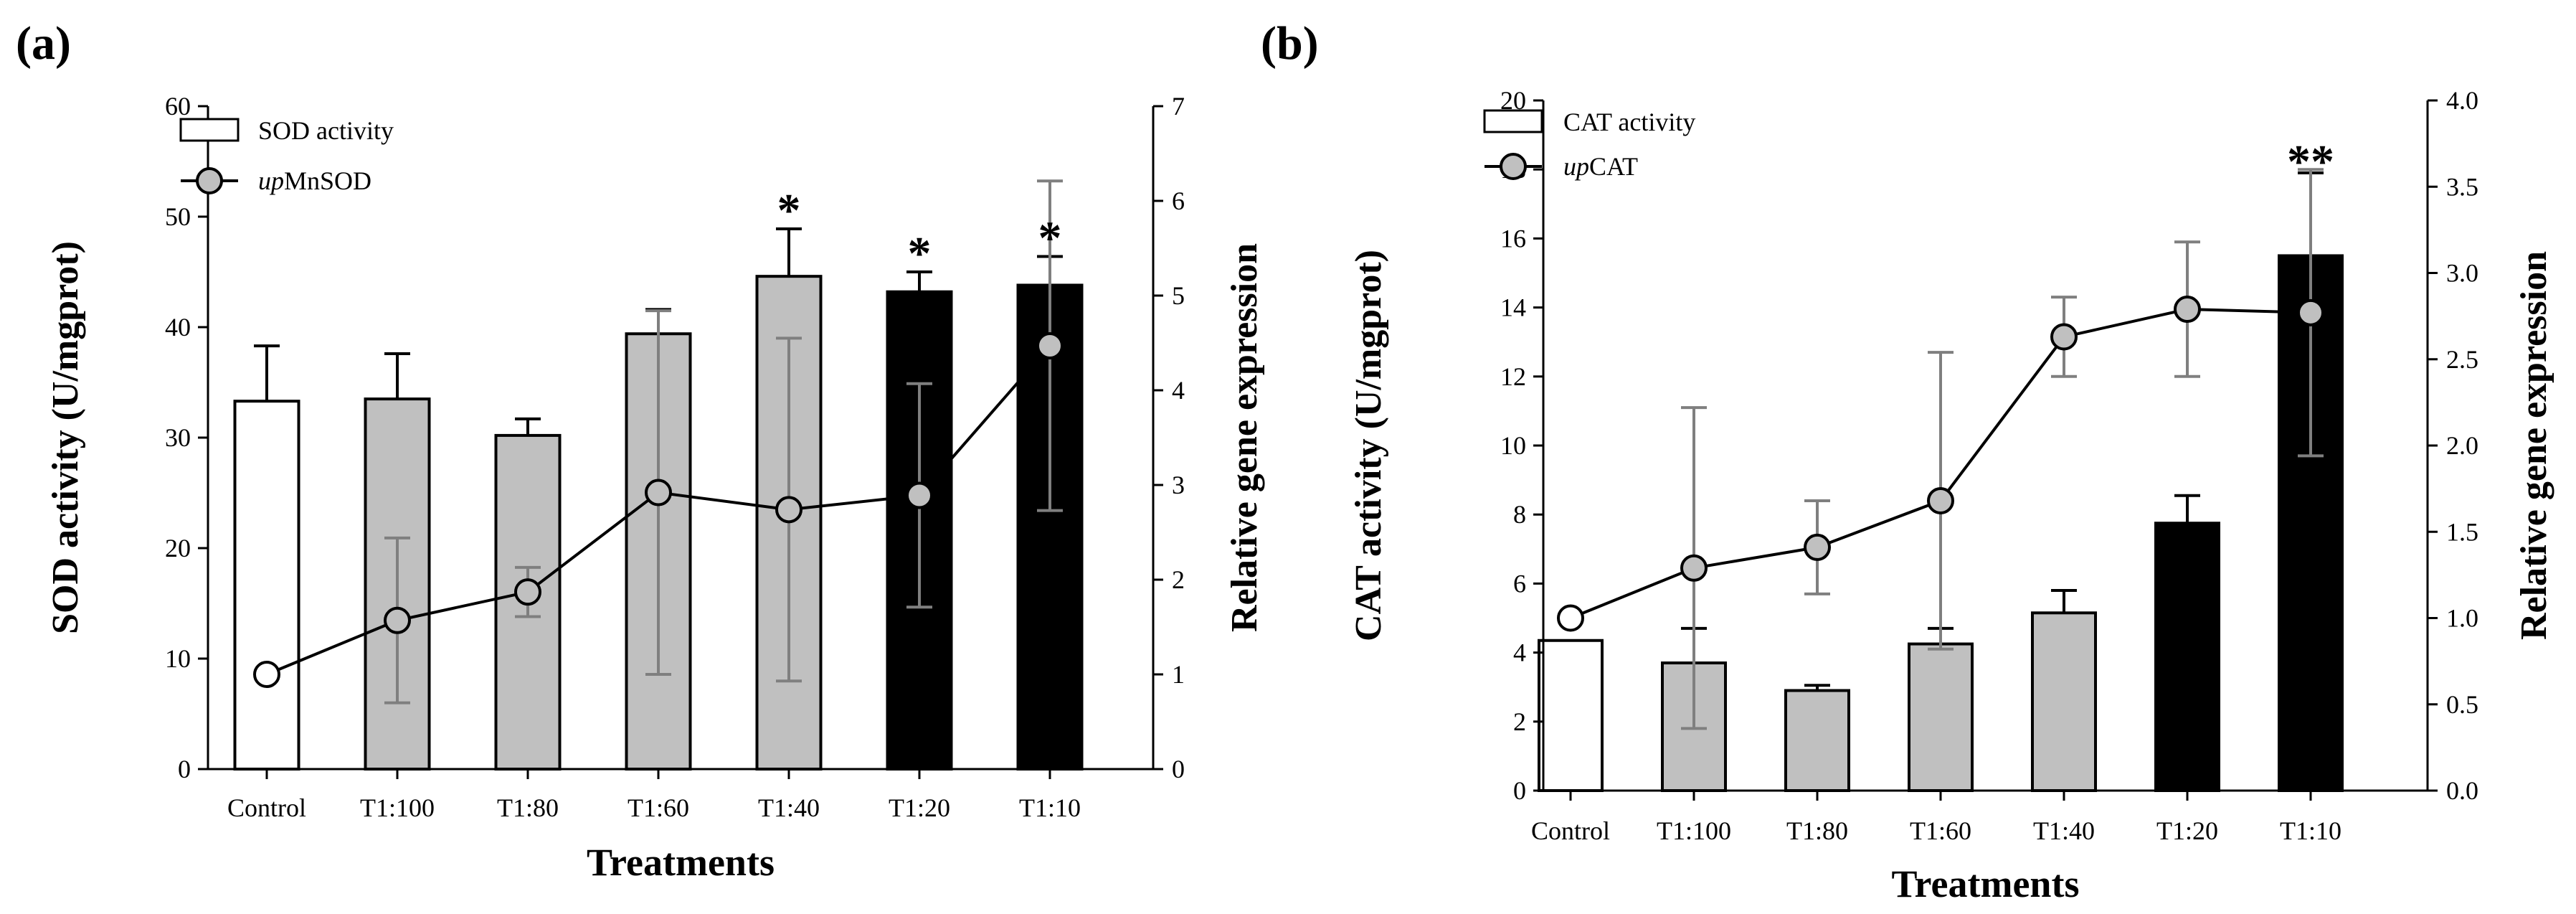 The image size is (2576, 914). I want to click on y-axis-title: SOD activity (U/mgprot), so click(65, 438).